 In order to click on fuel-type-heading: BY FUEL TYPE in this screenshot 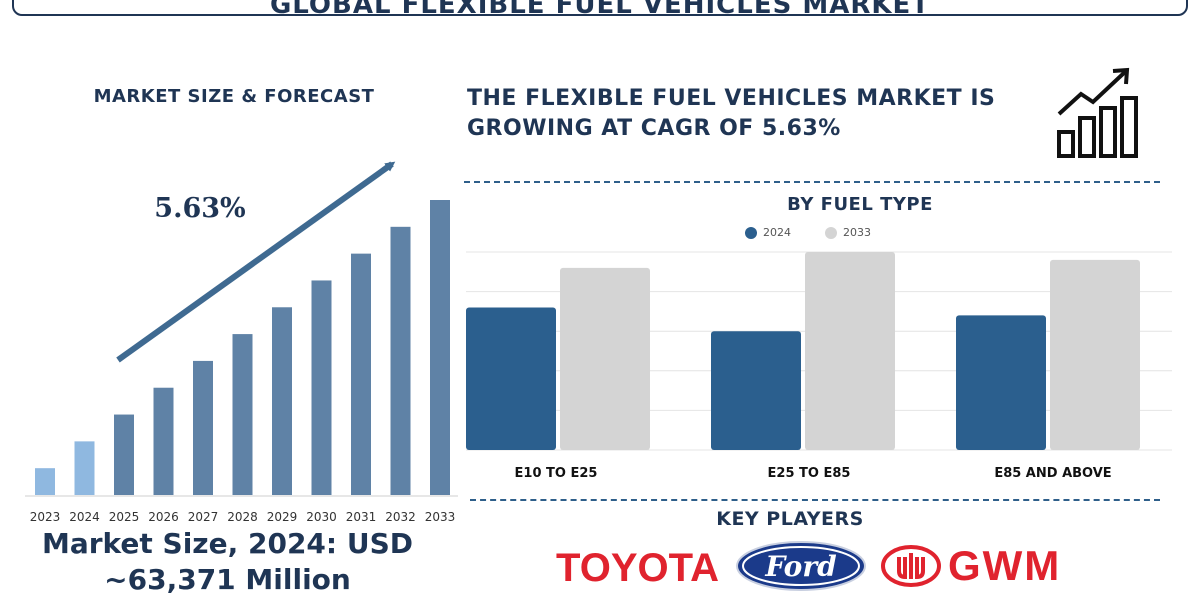, I will do `click(860, 204)`.